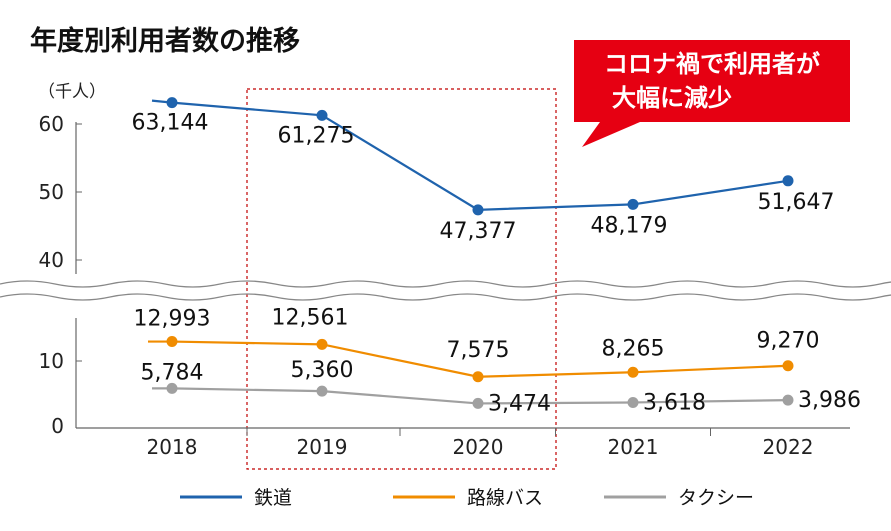 The height and width of the screenshot is (531, 891). I want to click on data-label-2018: 5,784, so click(172, 372).